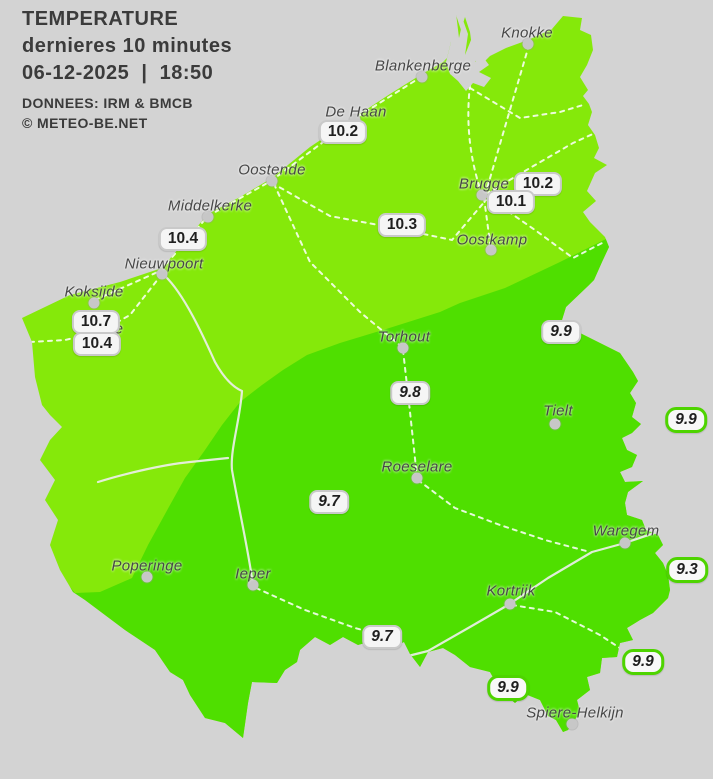 This screenshot has height=779, width=713. Describe the element at coordinates (687, 570) in the screenshot. I see `temperature-badge: 9.3` at that location.